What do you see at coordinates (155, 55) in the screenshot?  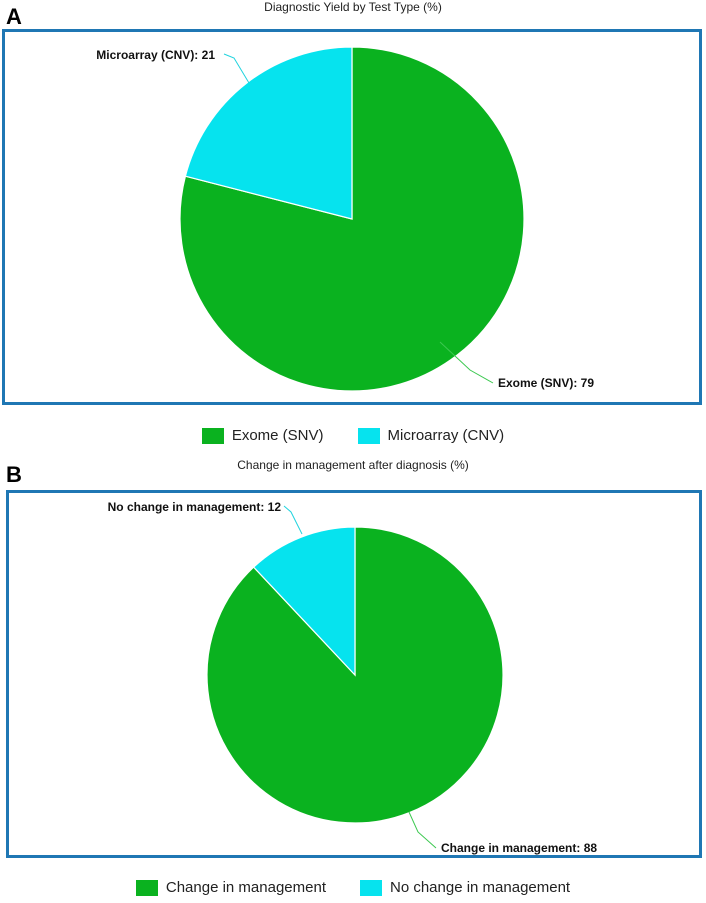 I see `slice-label-0-1: Microarray (CNV): 21` at bounding box center [155, 55].